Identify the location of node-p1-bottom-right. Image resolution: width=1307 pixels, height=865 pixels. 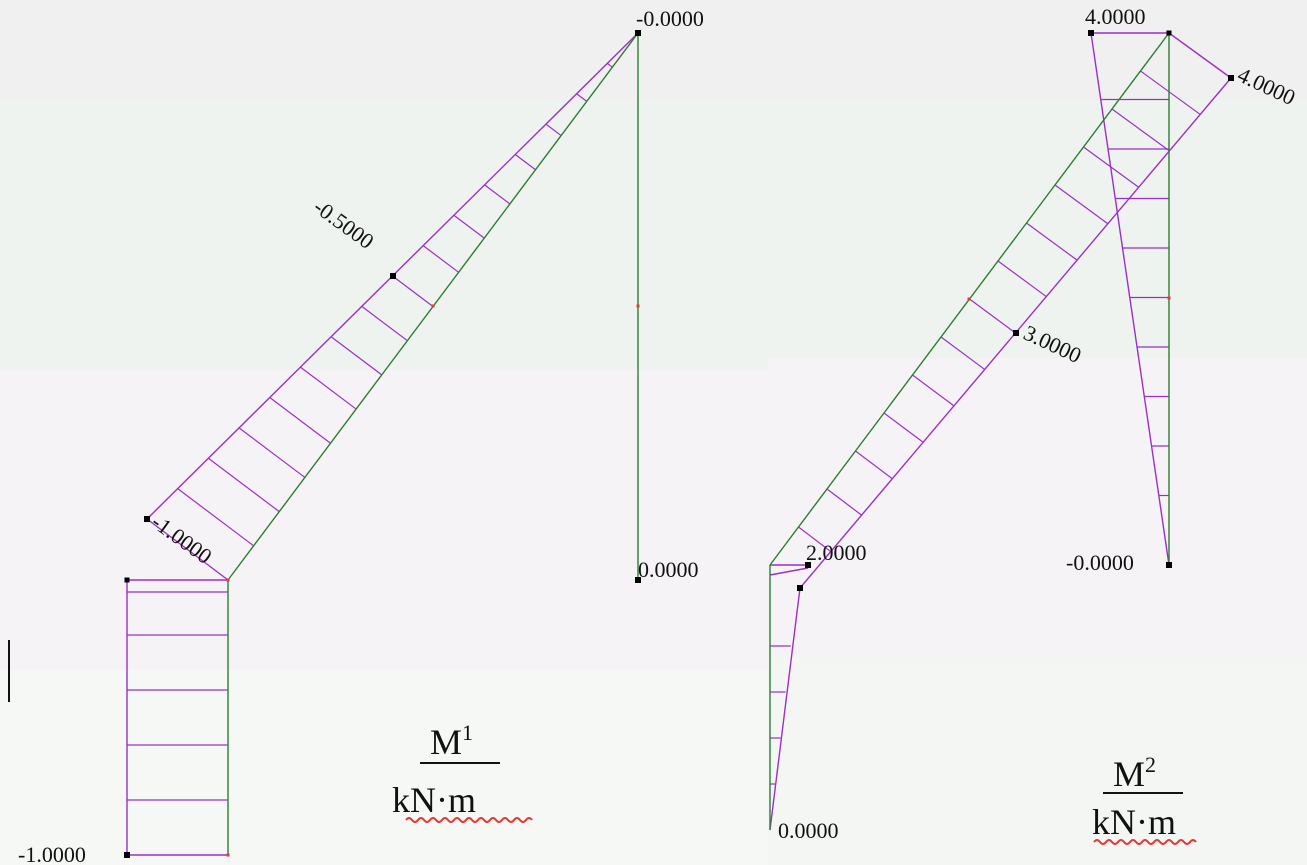
(638, 580).